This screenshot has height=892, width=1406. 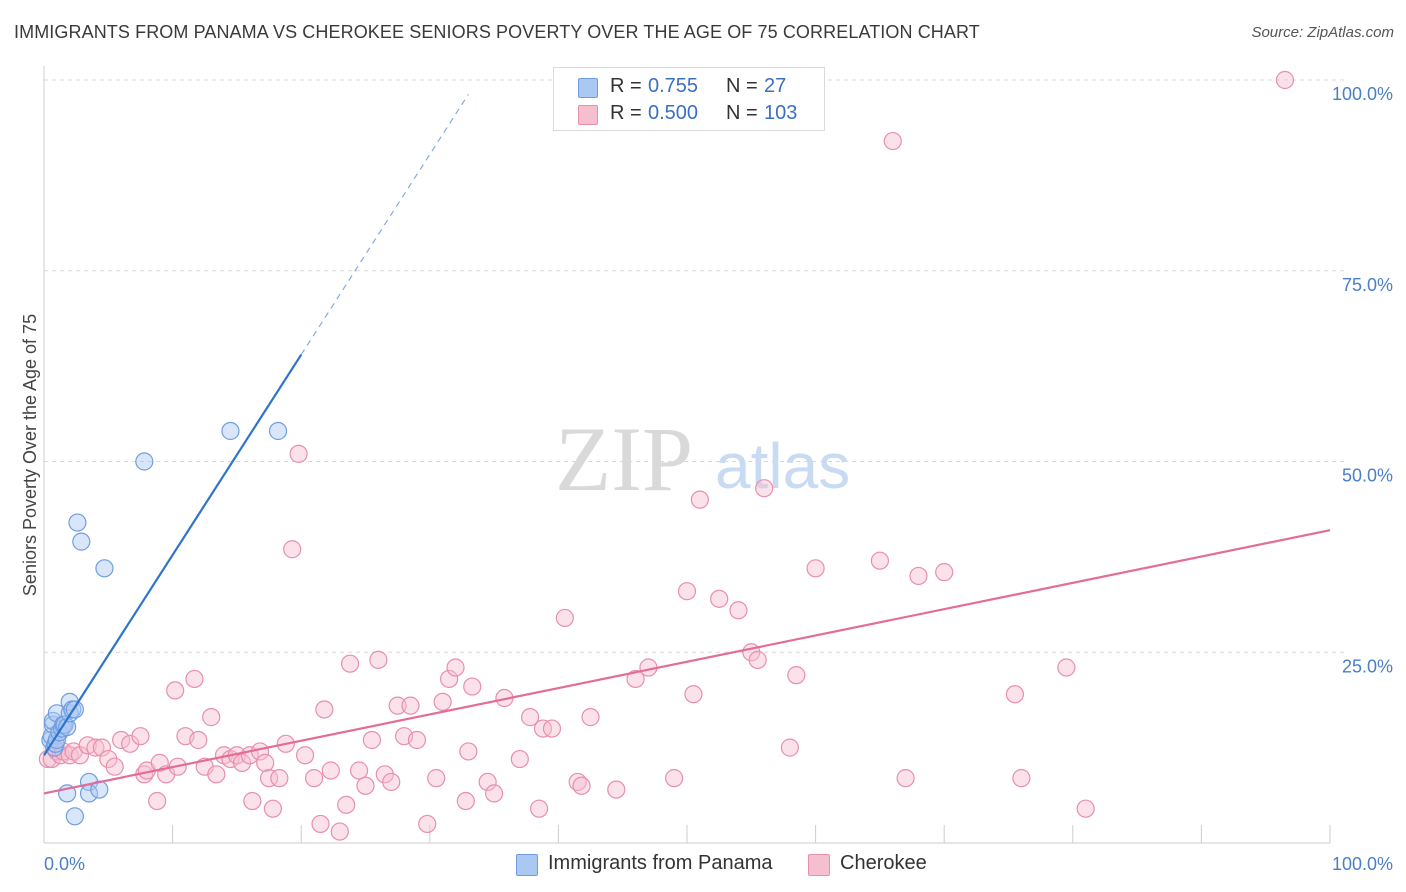 I want to click on bottom-legend-label-panama: Immigrants from Panama, so click(x=660, y=863).